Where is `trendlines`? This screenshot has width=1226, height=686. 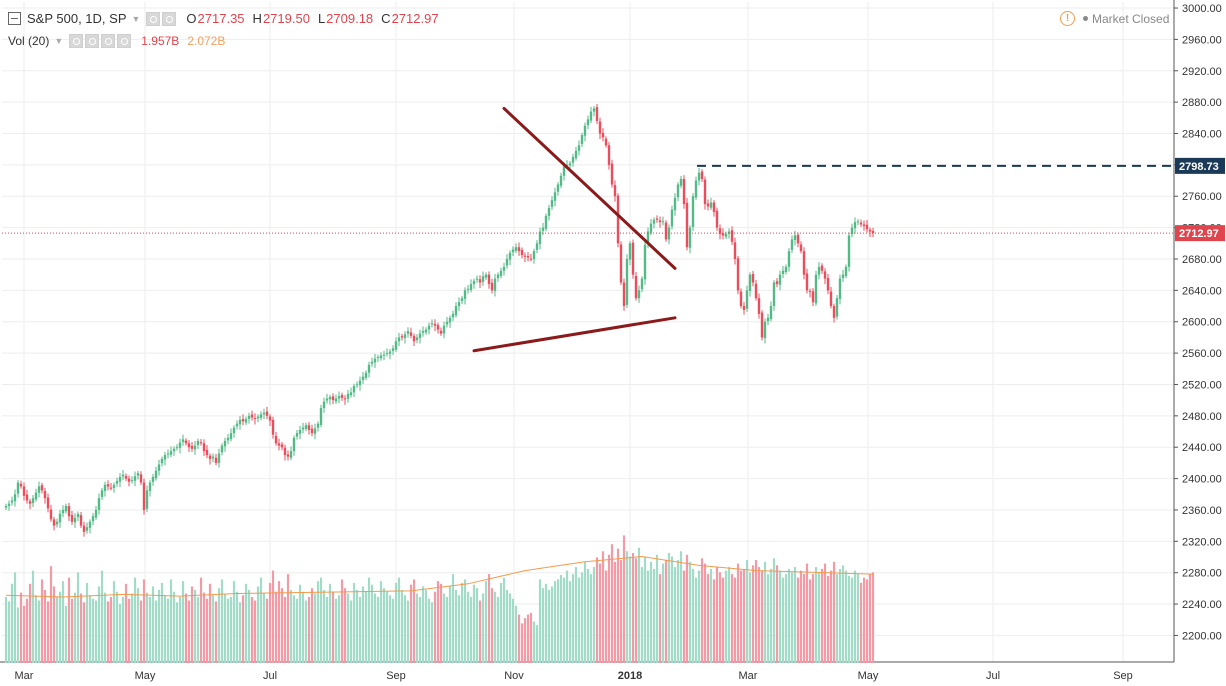 trendlines is located at coordinates (574, 229).